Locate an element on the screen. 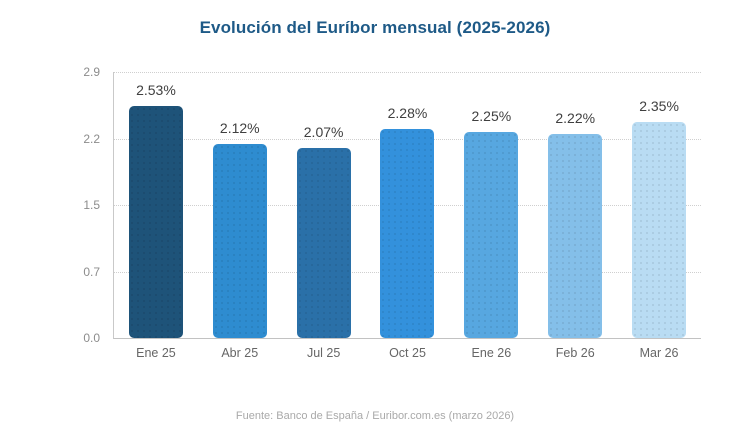 This screenshot has width=750, height=435. bar-slot: 2.35% Mar 26 is located at coordinates (659, 216).